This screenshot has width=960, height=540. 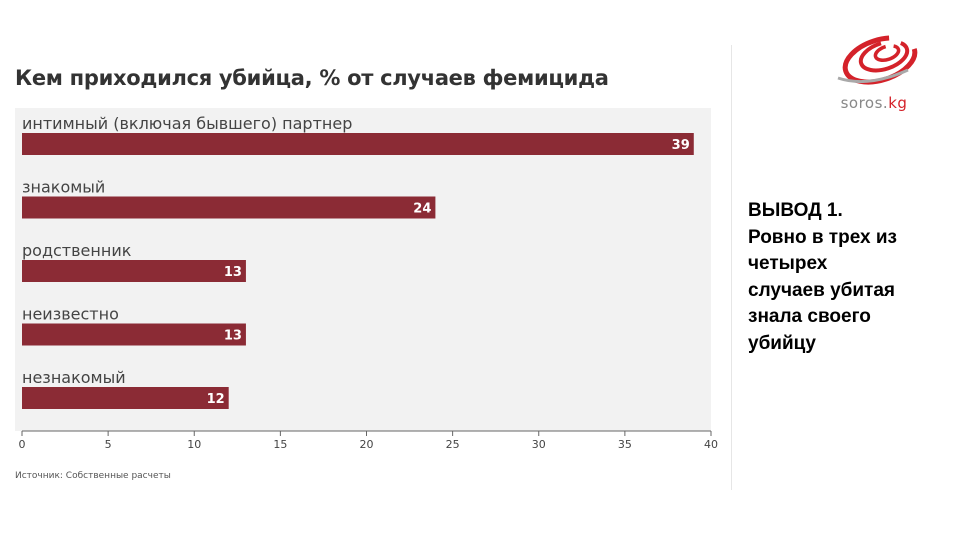 What do you see at coordinates (63, 187) in the screenshot?
I see `category-label: знакомый` at bounding box center [63, 187].